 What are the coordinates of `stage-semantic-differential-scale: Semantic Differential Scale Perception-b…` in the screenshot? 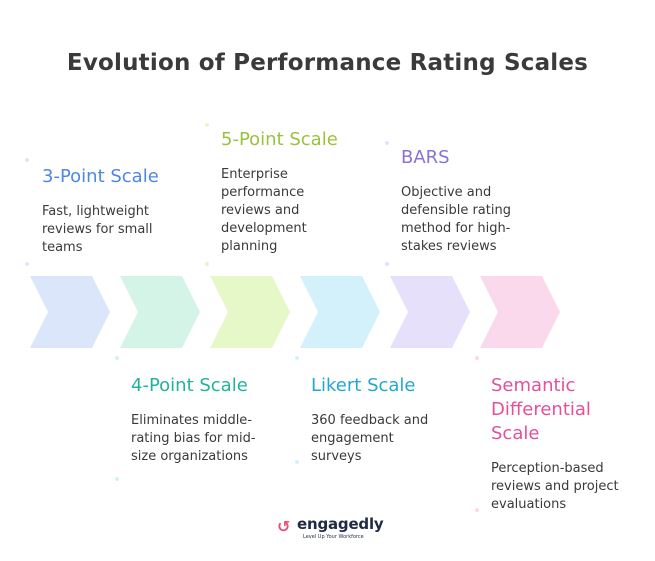 It's located at (566, 444).